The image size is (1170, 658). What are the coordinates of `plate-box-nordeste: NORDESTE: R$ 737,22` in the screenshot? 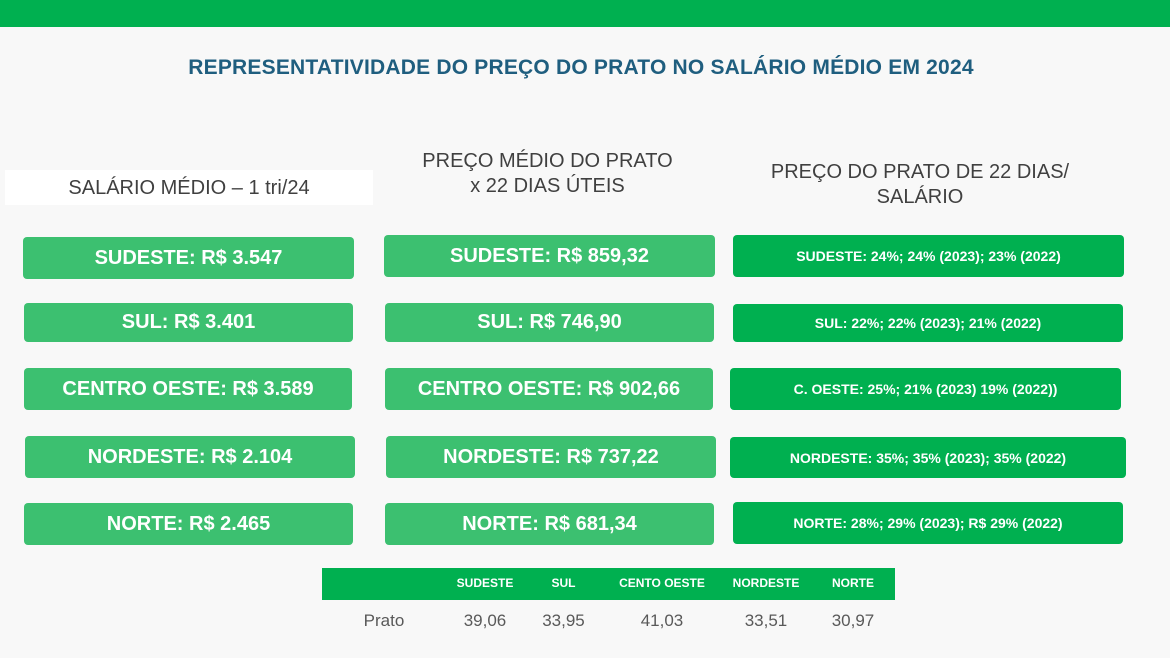 It's located at (551, 457).